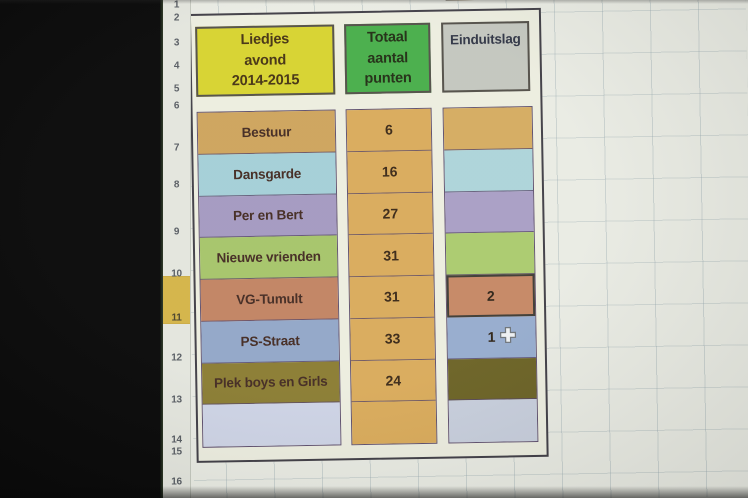  What do you see at coordinates (393, 381) in the screenshot?
I see `points-cell: 24` at bounding box center [393, 381].